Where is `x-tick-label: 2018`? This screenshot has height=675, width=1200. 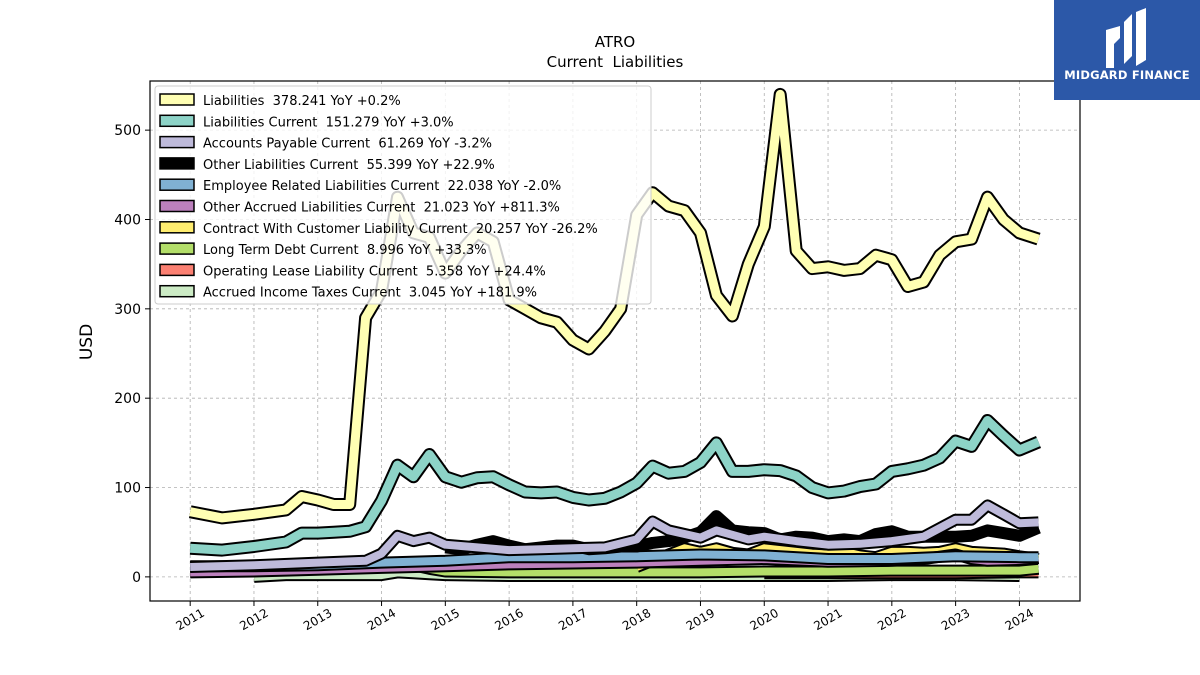
x-tick-label: 2018 is located at coordinates (636, 619).